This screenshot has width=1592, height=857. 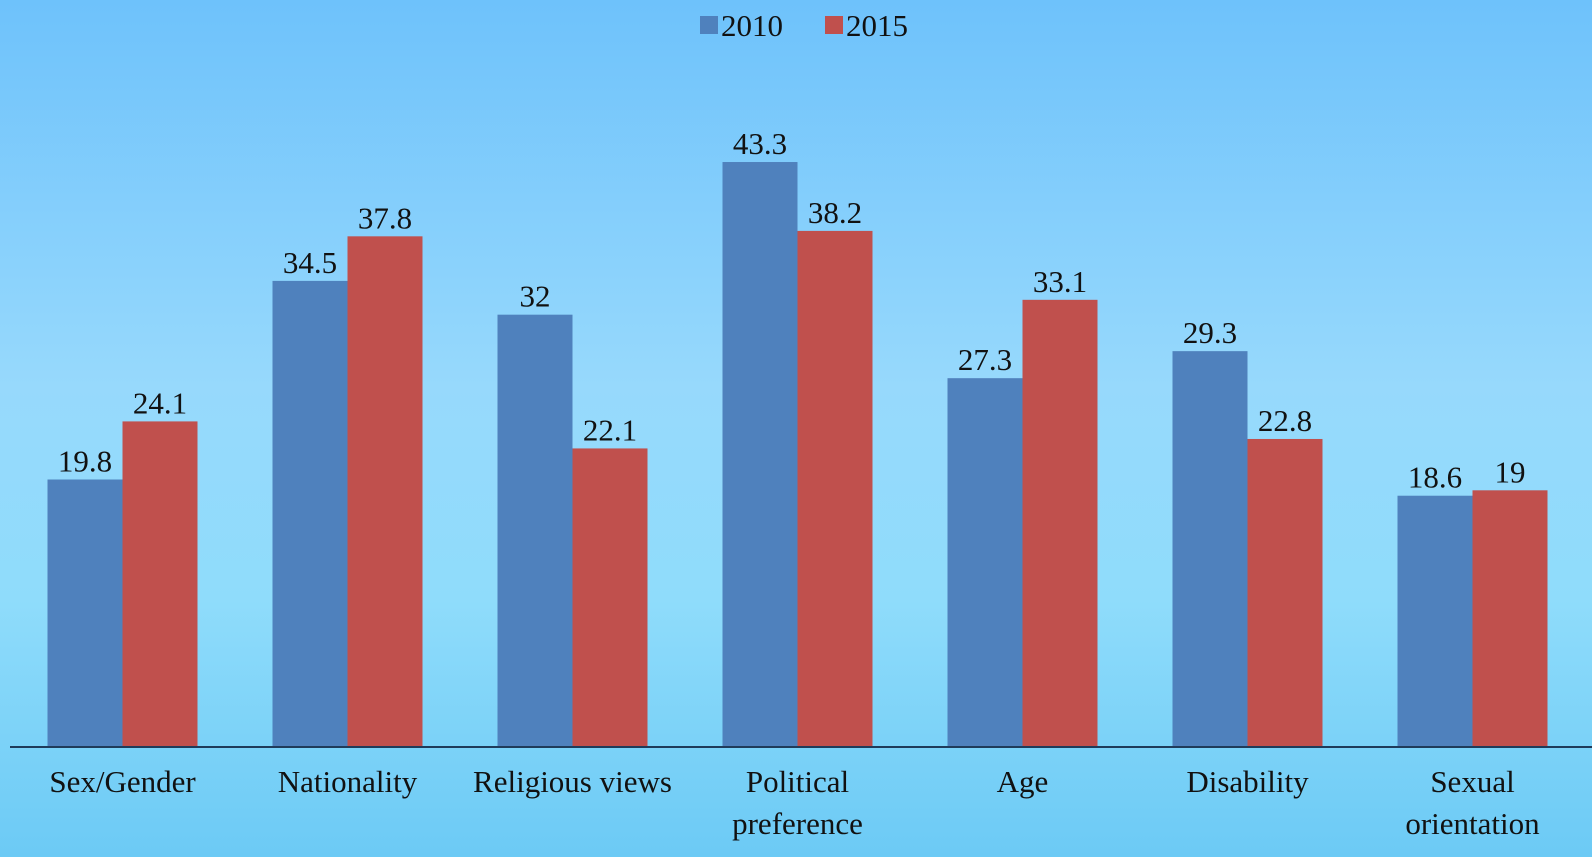 I want to click on x-tick-label: Sexual orientation, so click(x=1472, y=802).